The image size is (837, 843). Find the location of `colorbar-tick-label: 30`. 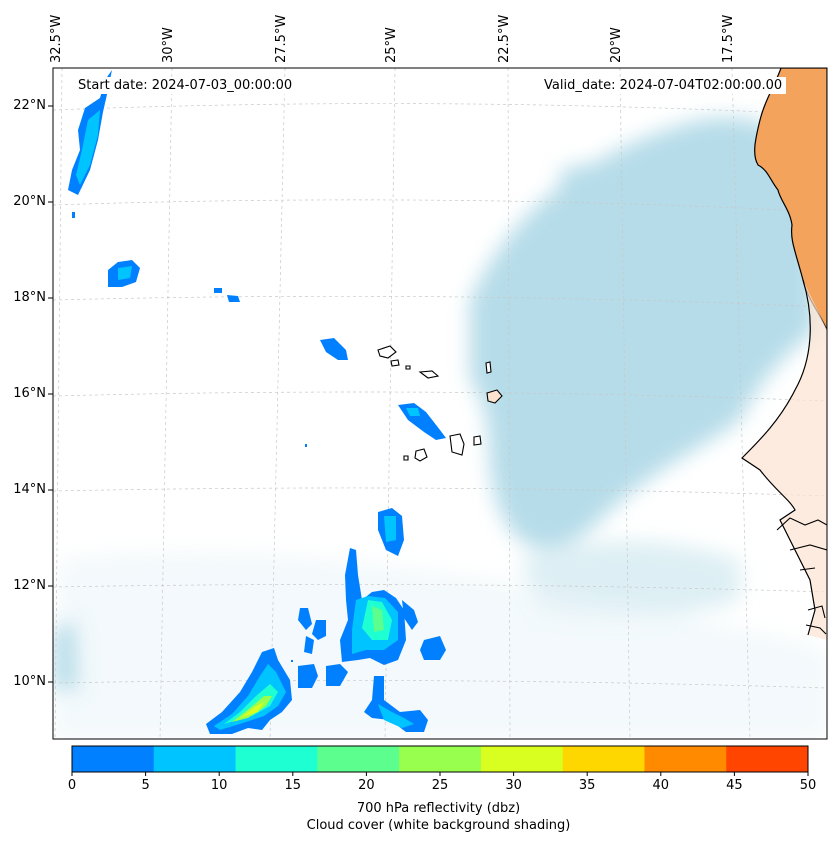

colorbar-tick-label: 30 is located at coordinates (513, 785).